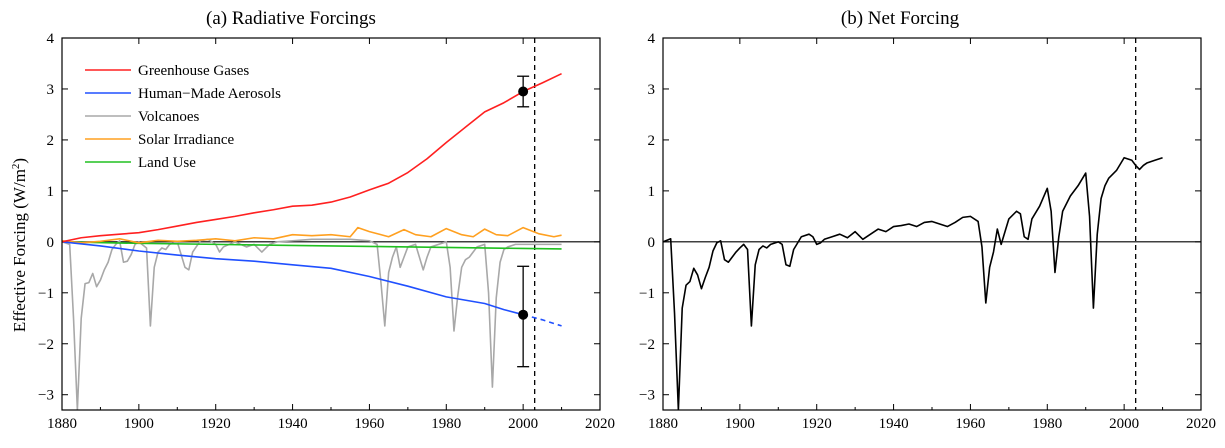 Image resolution: width=1225 pixels, height=448 pixels. What do you see at coordinates (523, 424) in the screenshot?
I see `panel-a-xtick-label: 2000` at bounding box center [523, 424].